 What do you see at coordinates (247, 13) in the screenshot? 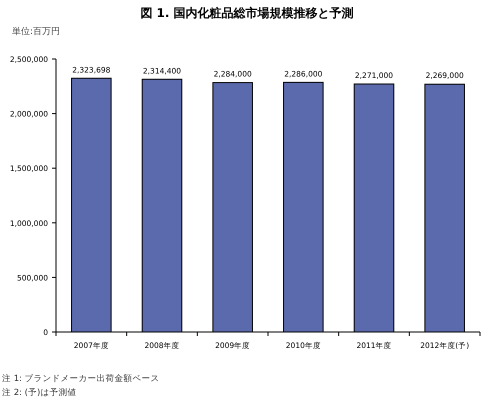
I see `title: 図 1. 国内化粧品総市場規模推移と予測` at bounding box center [247, 13].